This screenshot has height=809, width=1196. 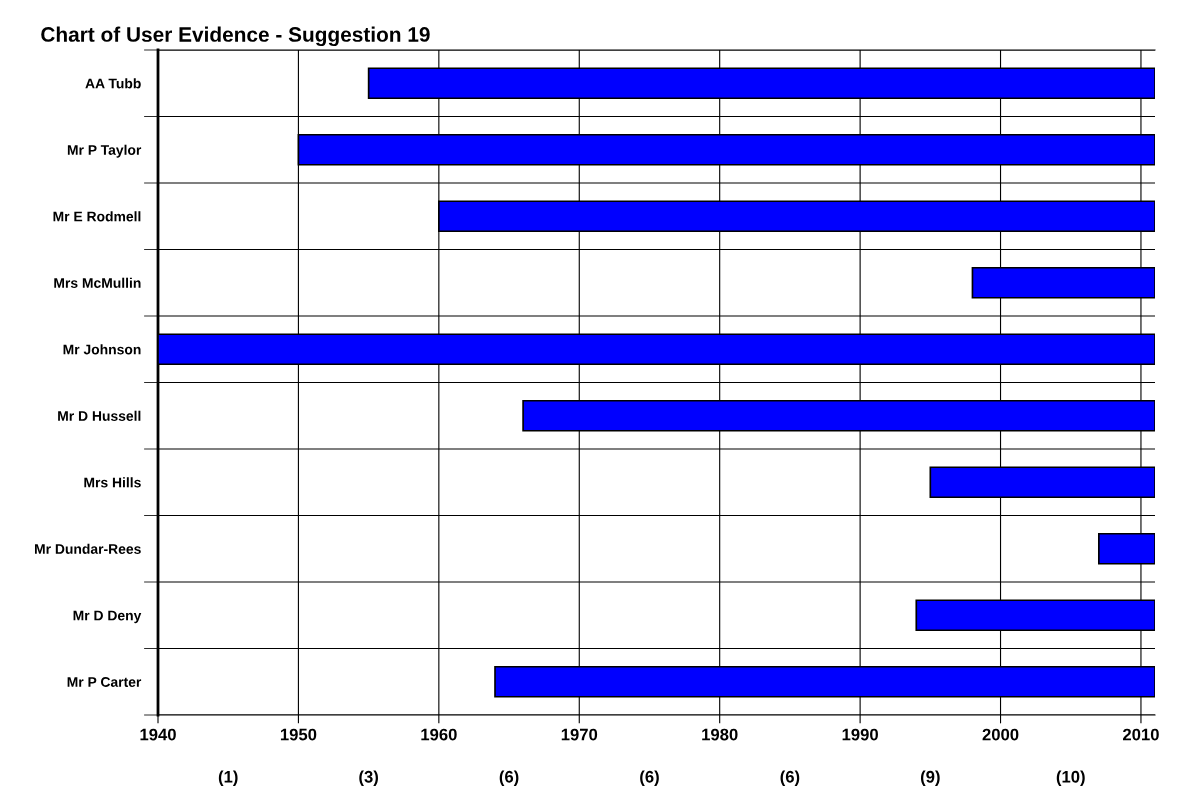 What do you see at coordinates (87, 548) in the screenshot?
I see `y-tick-label: Mr Dundar-Rees` at bounding box center [87, 548].